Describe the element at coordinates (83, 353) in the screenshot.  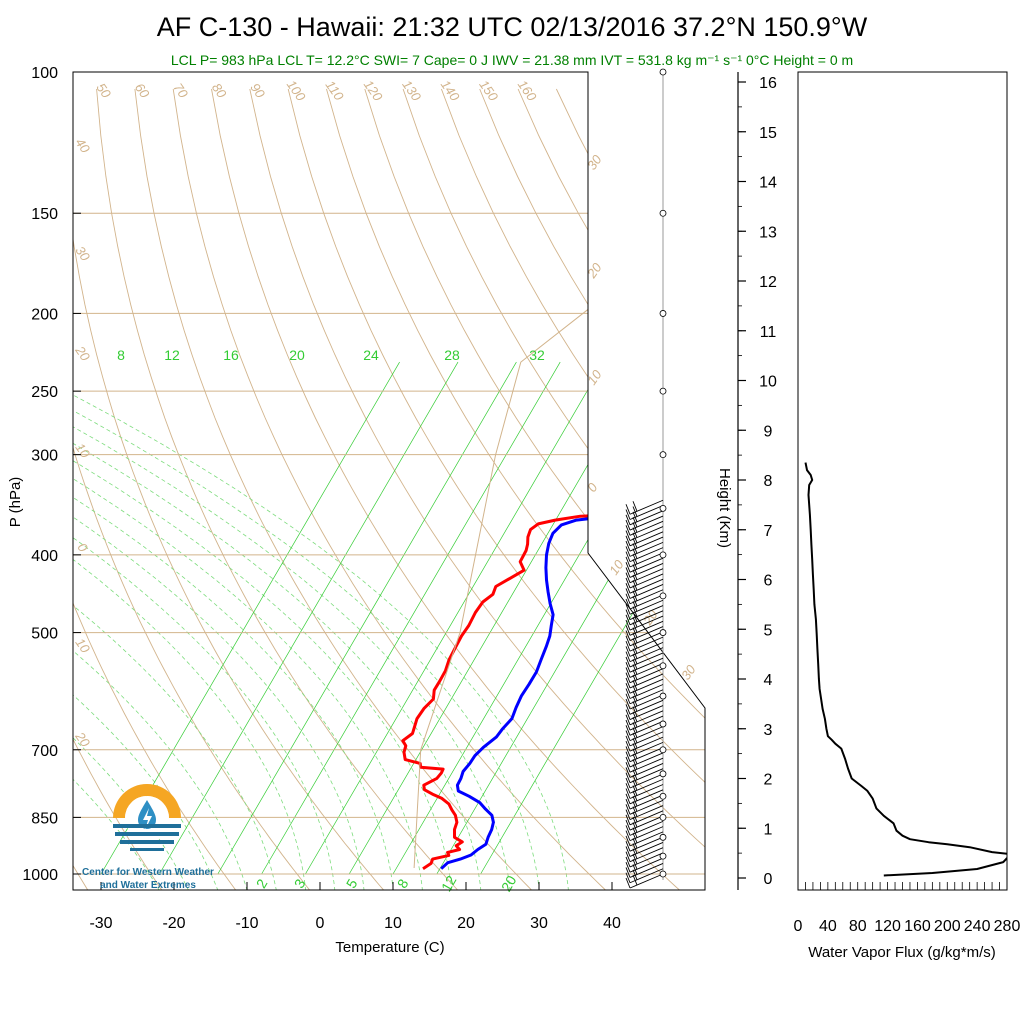
I see `theta-label-left: 20` at that location.